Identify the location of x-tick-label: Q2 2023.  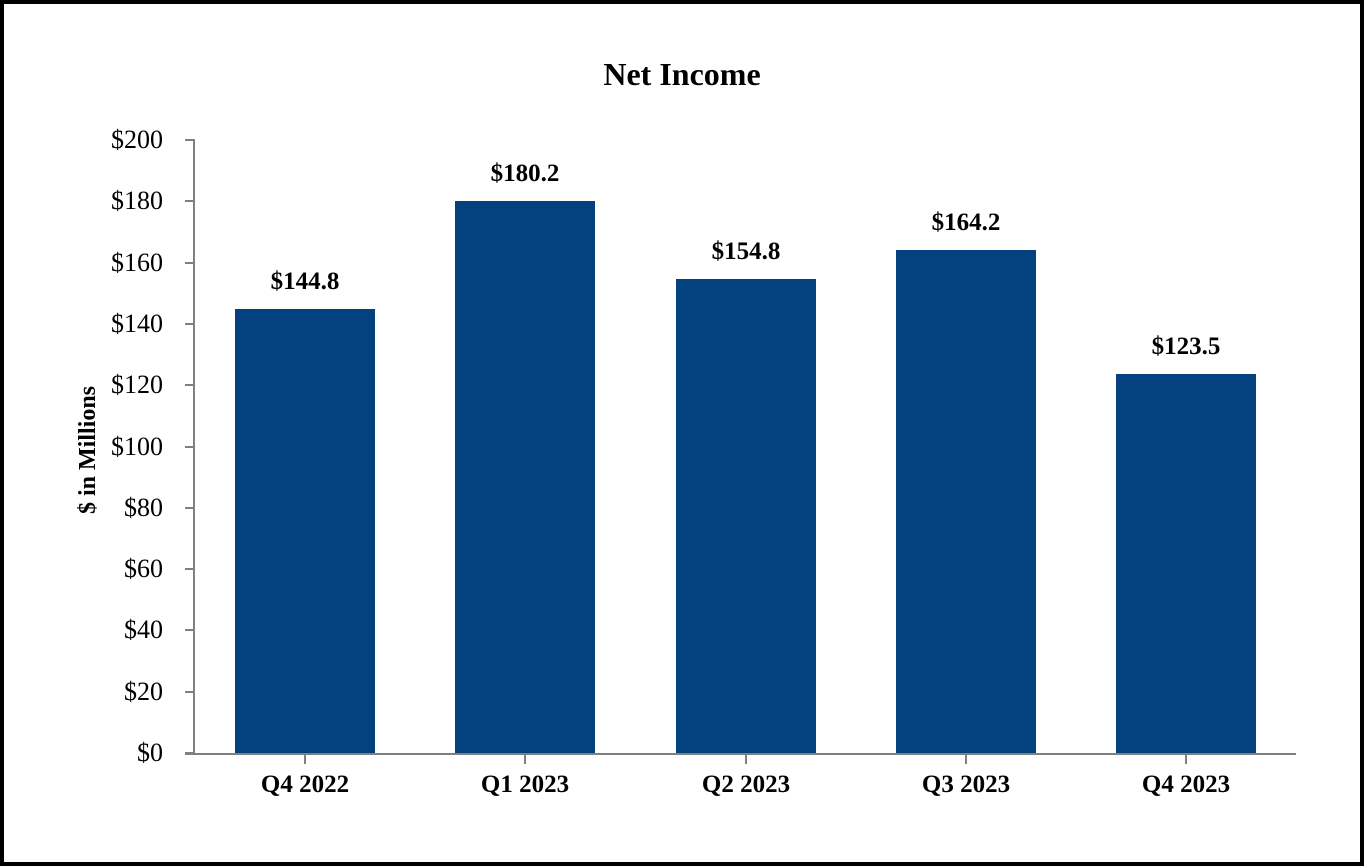
(746, 784).